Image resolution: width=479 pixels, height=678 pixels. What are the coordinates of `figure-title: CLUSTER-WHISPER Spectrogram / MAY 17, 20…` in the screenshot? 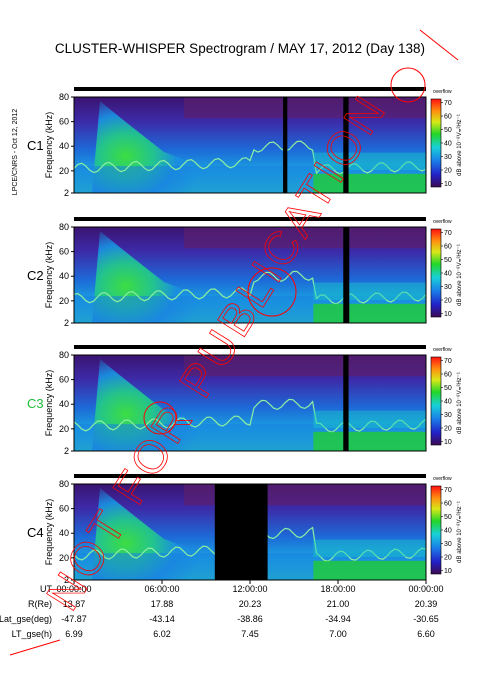 It's located at (240, 48).